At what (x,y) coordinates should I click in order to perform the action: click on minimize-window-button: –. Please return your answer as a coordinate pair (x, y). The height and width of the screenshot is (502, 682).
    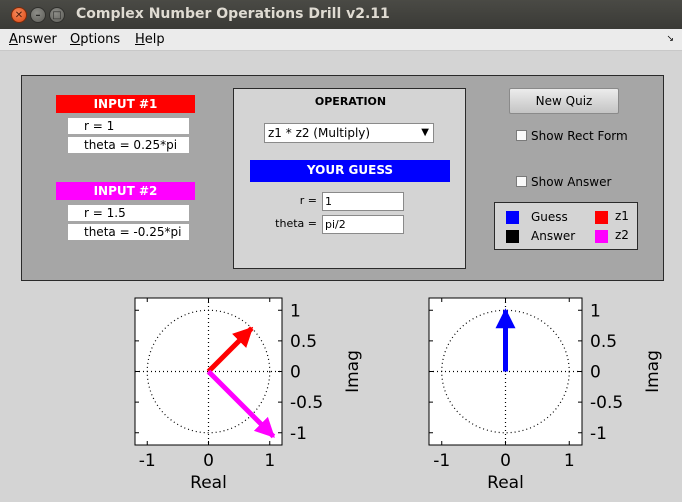
    Looking at the image, I should click on (38, 15).